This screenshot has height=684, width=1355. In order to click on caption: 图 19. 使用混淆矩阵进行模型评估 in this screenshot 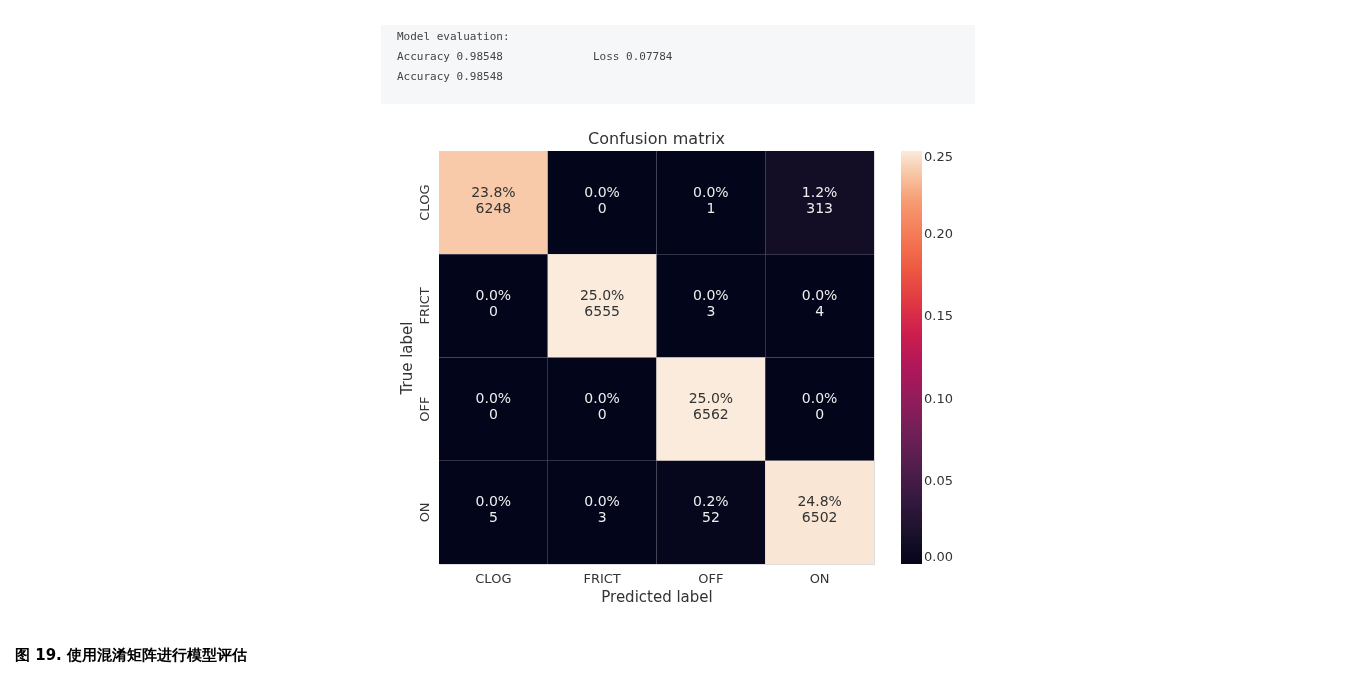, I will do `click(131, 655)`.